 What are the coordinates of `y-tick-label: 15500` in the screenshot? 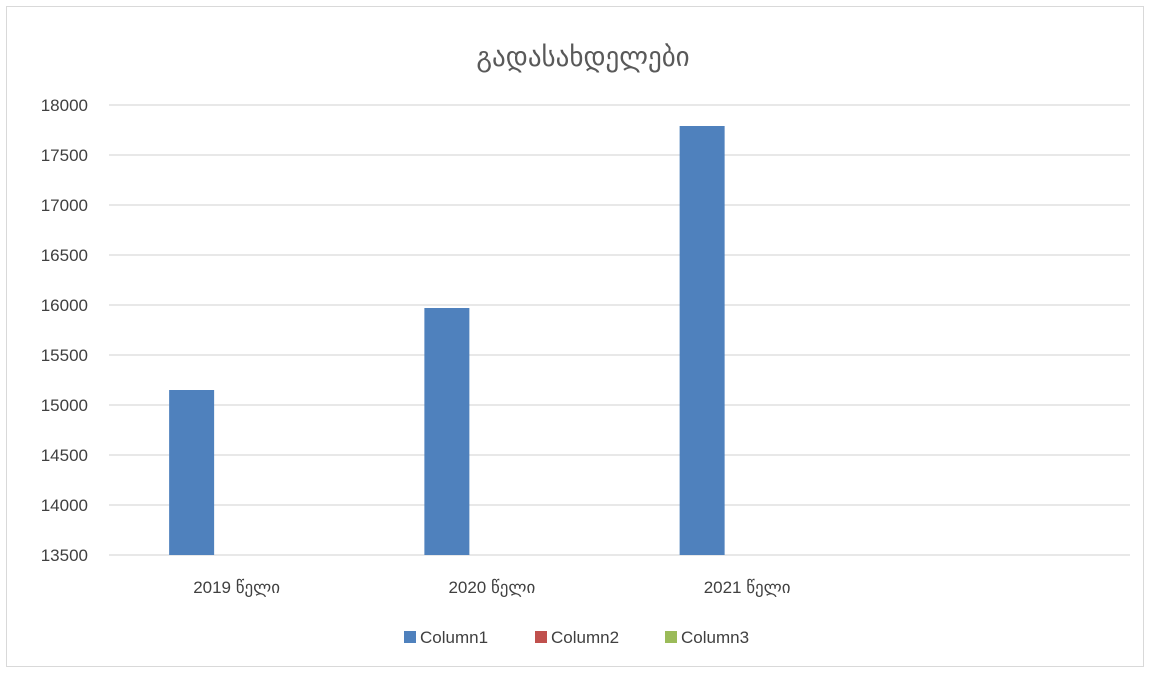 It's located at (64, 355).